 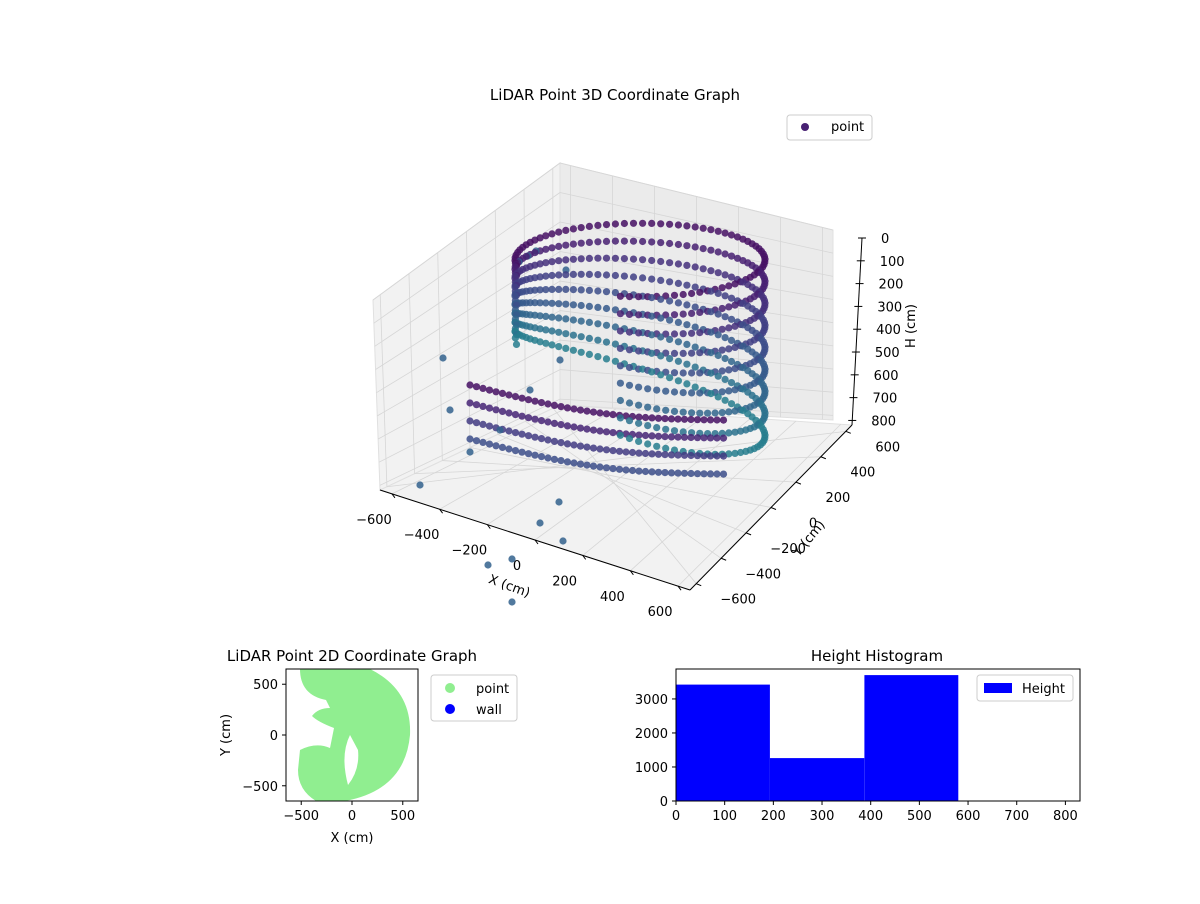 I want to click on x-tick-label: 300, so click(x=822, y=816).